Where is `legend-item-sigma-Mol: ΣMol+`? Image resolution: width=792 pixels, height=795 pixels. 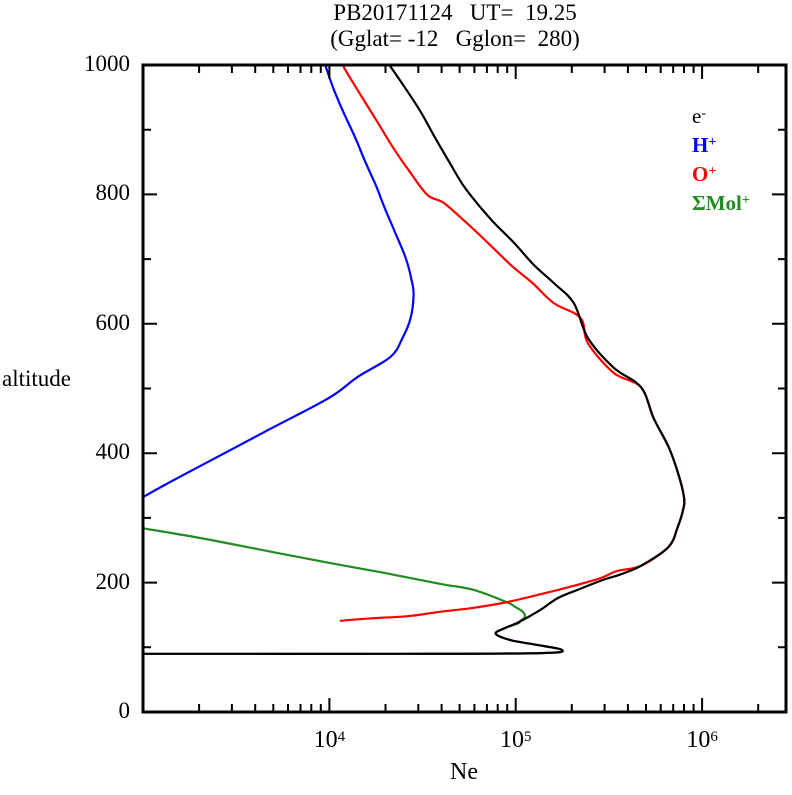
legend-item-sigma-Mol: ΣMol+ is located at coordinates (721, 203).